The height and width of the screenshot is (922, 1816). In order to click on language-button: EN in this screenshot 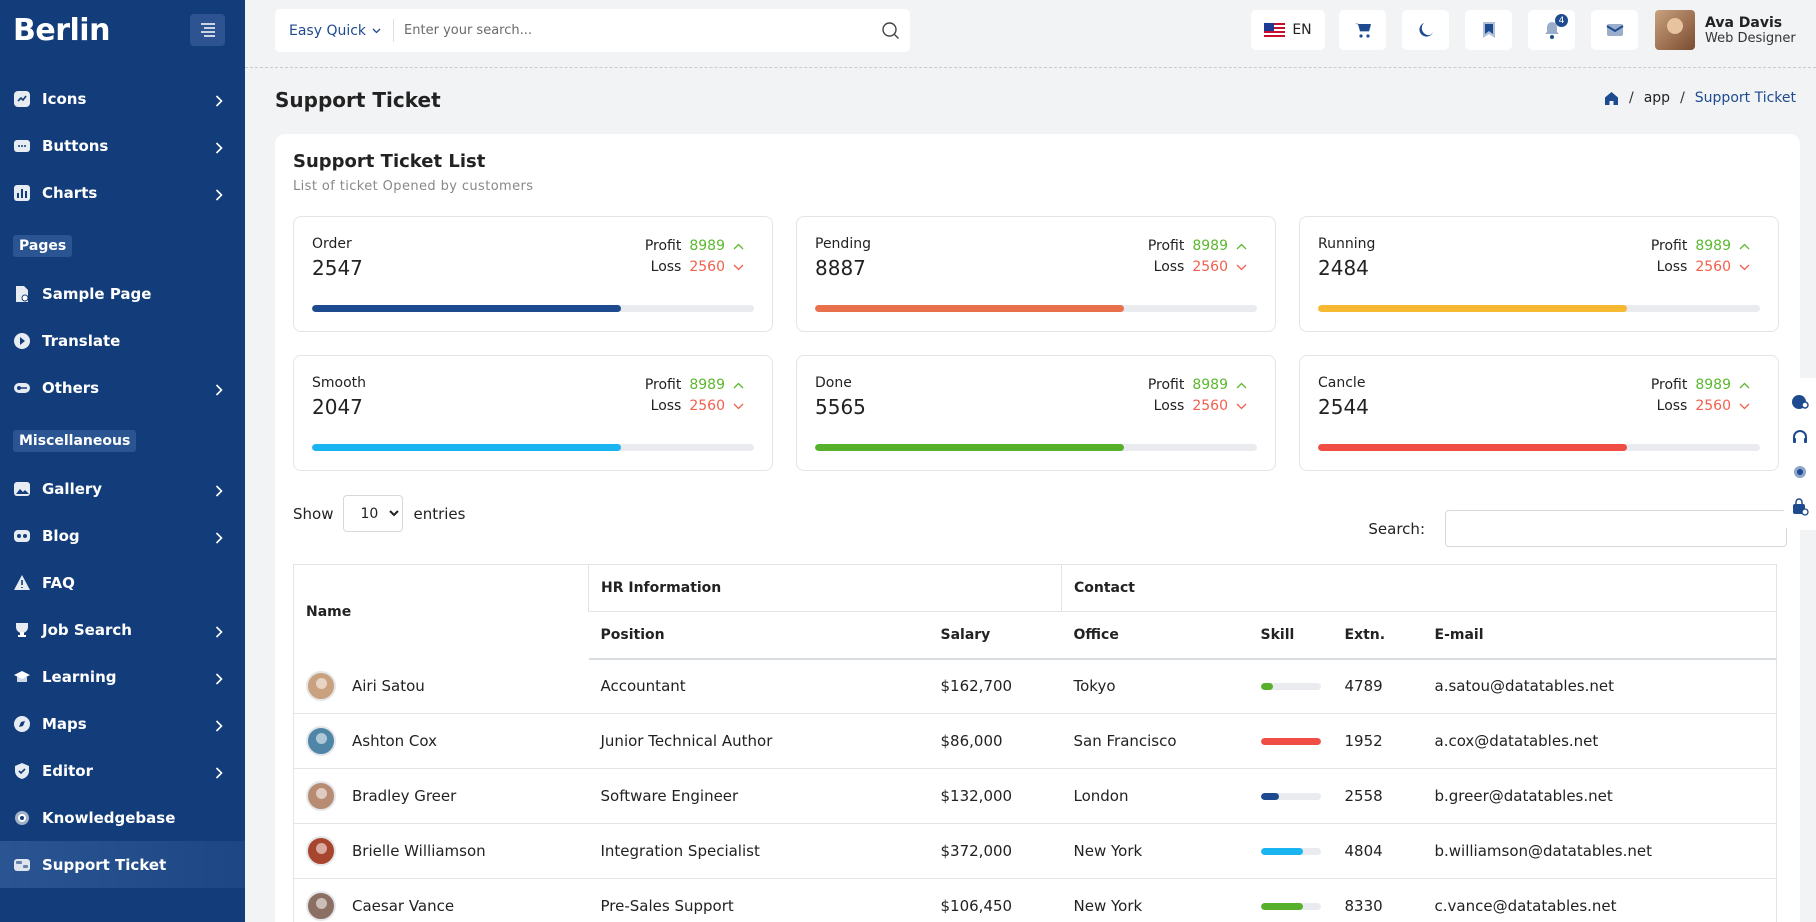, I will do `click(1288, 30)`.